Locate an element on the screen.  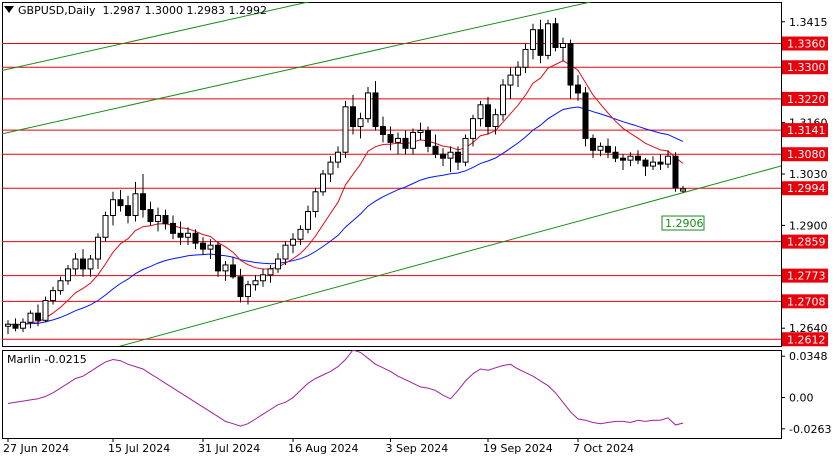
oscillator-line is located at coordinates (345, 388).